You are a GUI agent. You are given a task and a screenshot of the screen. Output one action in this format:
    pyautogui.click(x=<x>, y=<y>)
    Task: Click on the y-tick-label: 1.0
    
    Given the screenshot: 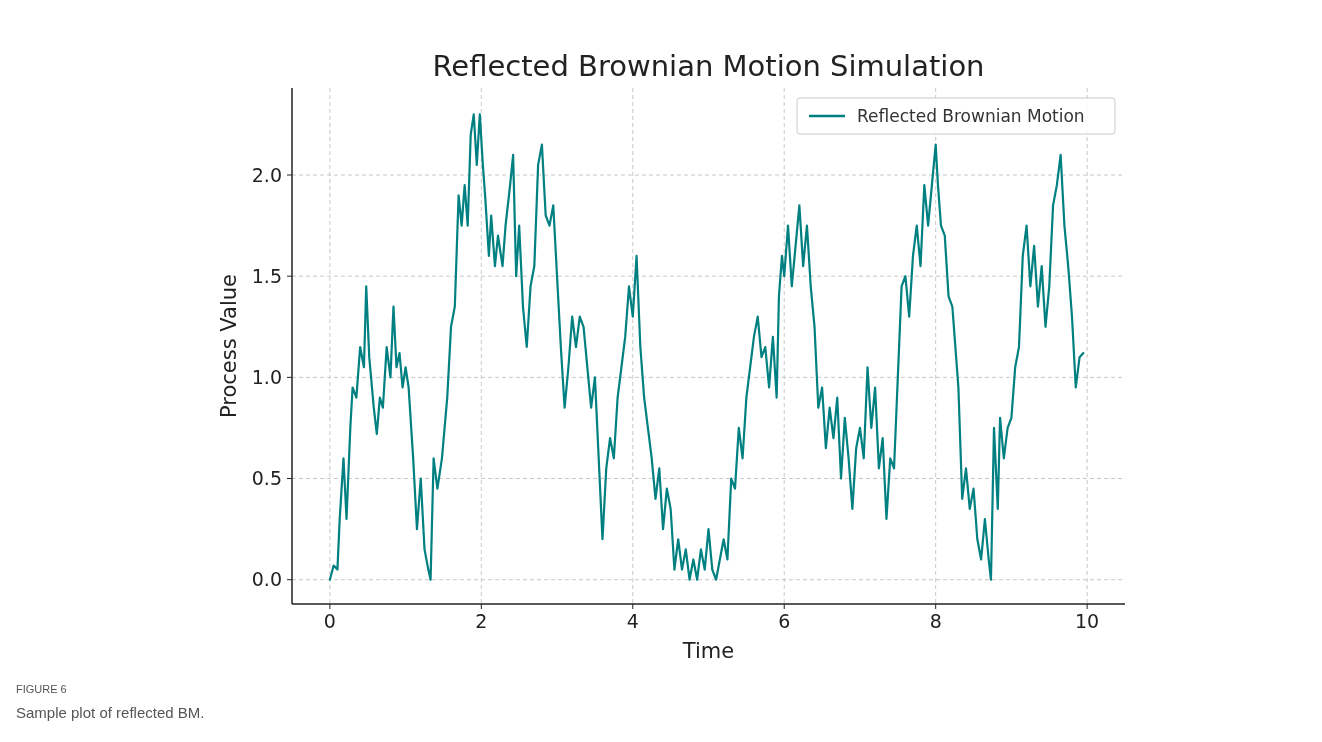 What is the action you would take?
    pyautogui.click(x=266, y=377)
    